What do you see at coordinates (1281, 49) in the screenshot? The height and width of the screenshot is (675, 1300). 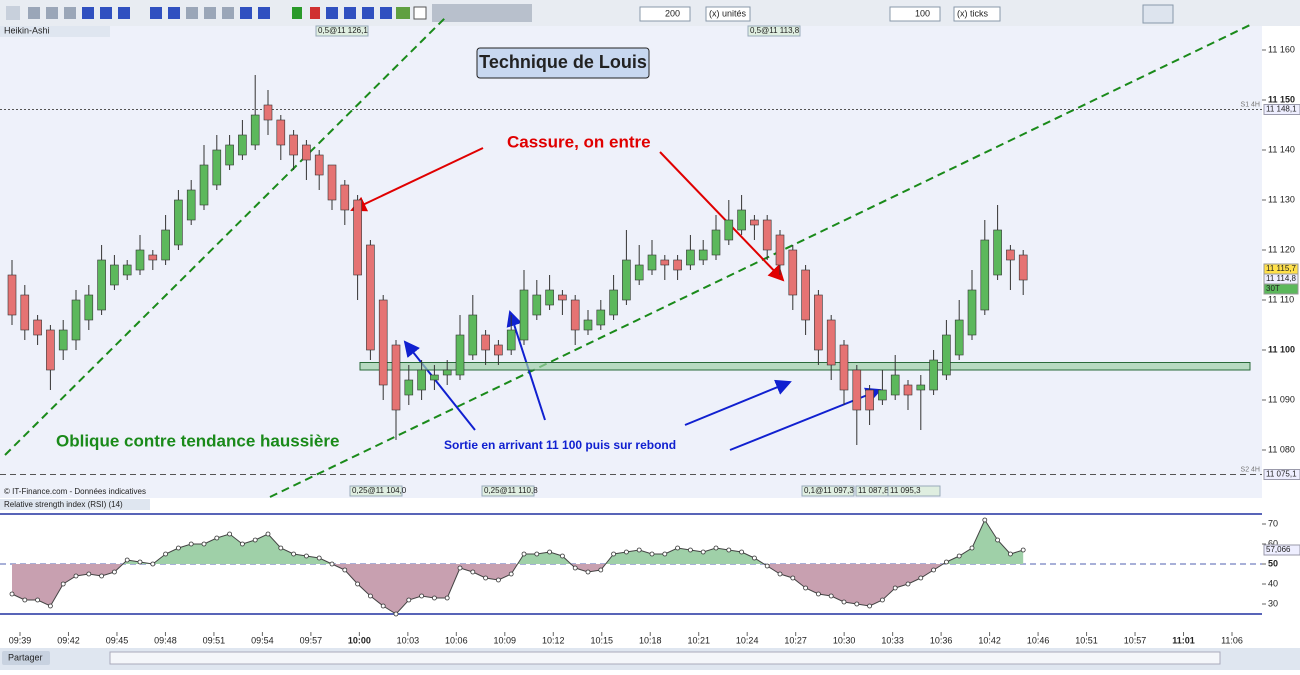 I see `y-tick-label: 11 160` at bounding box center [1281, 49].